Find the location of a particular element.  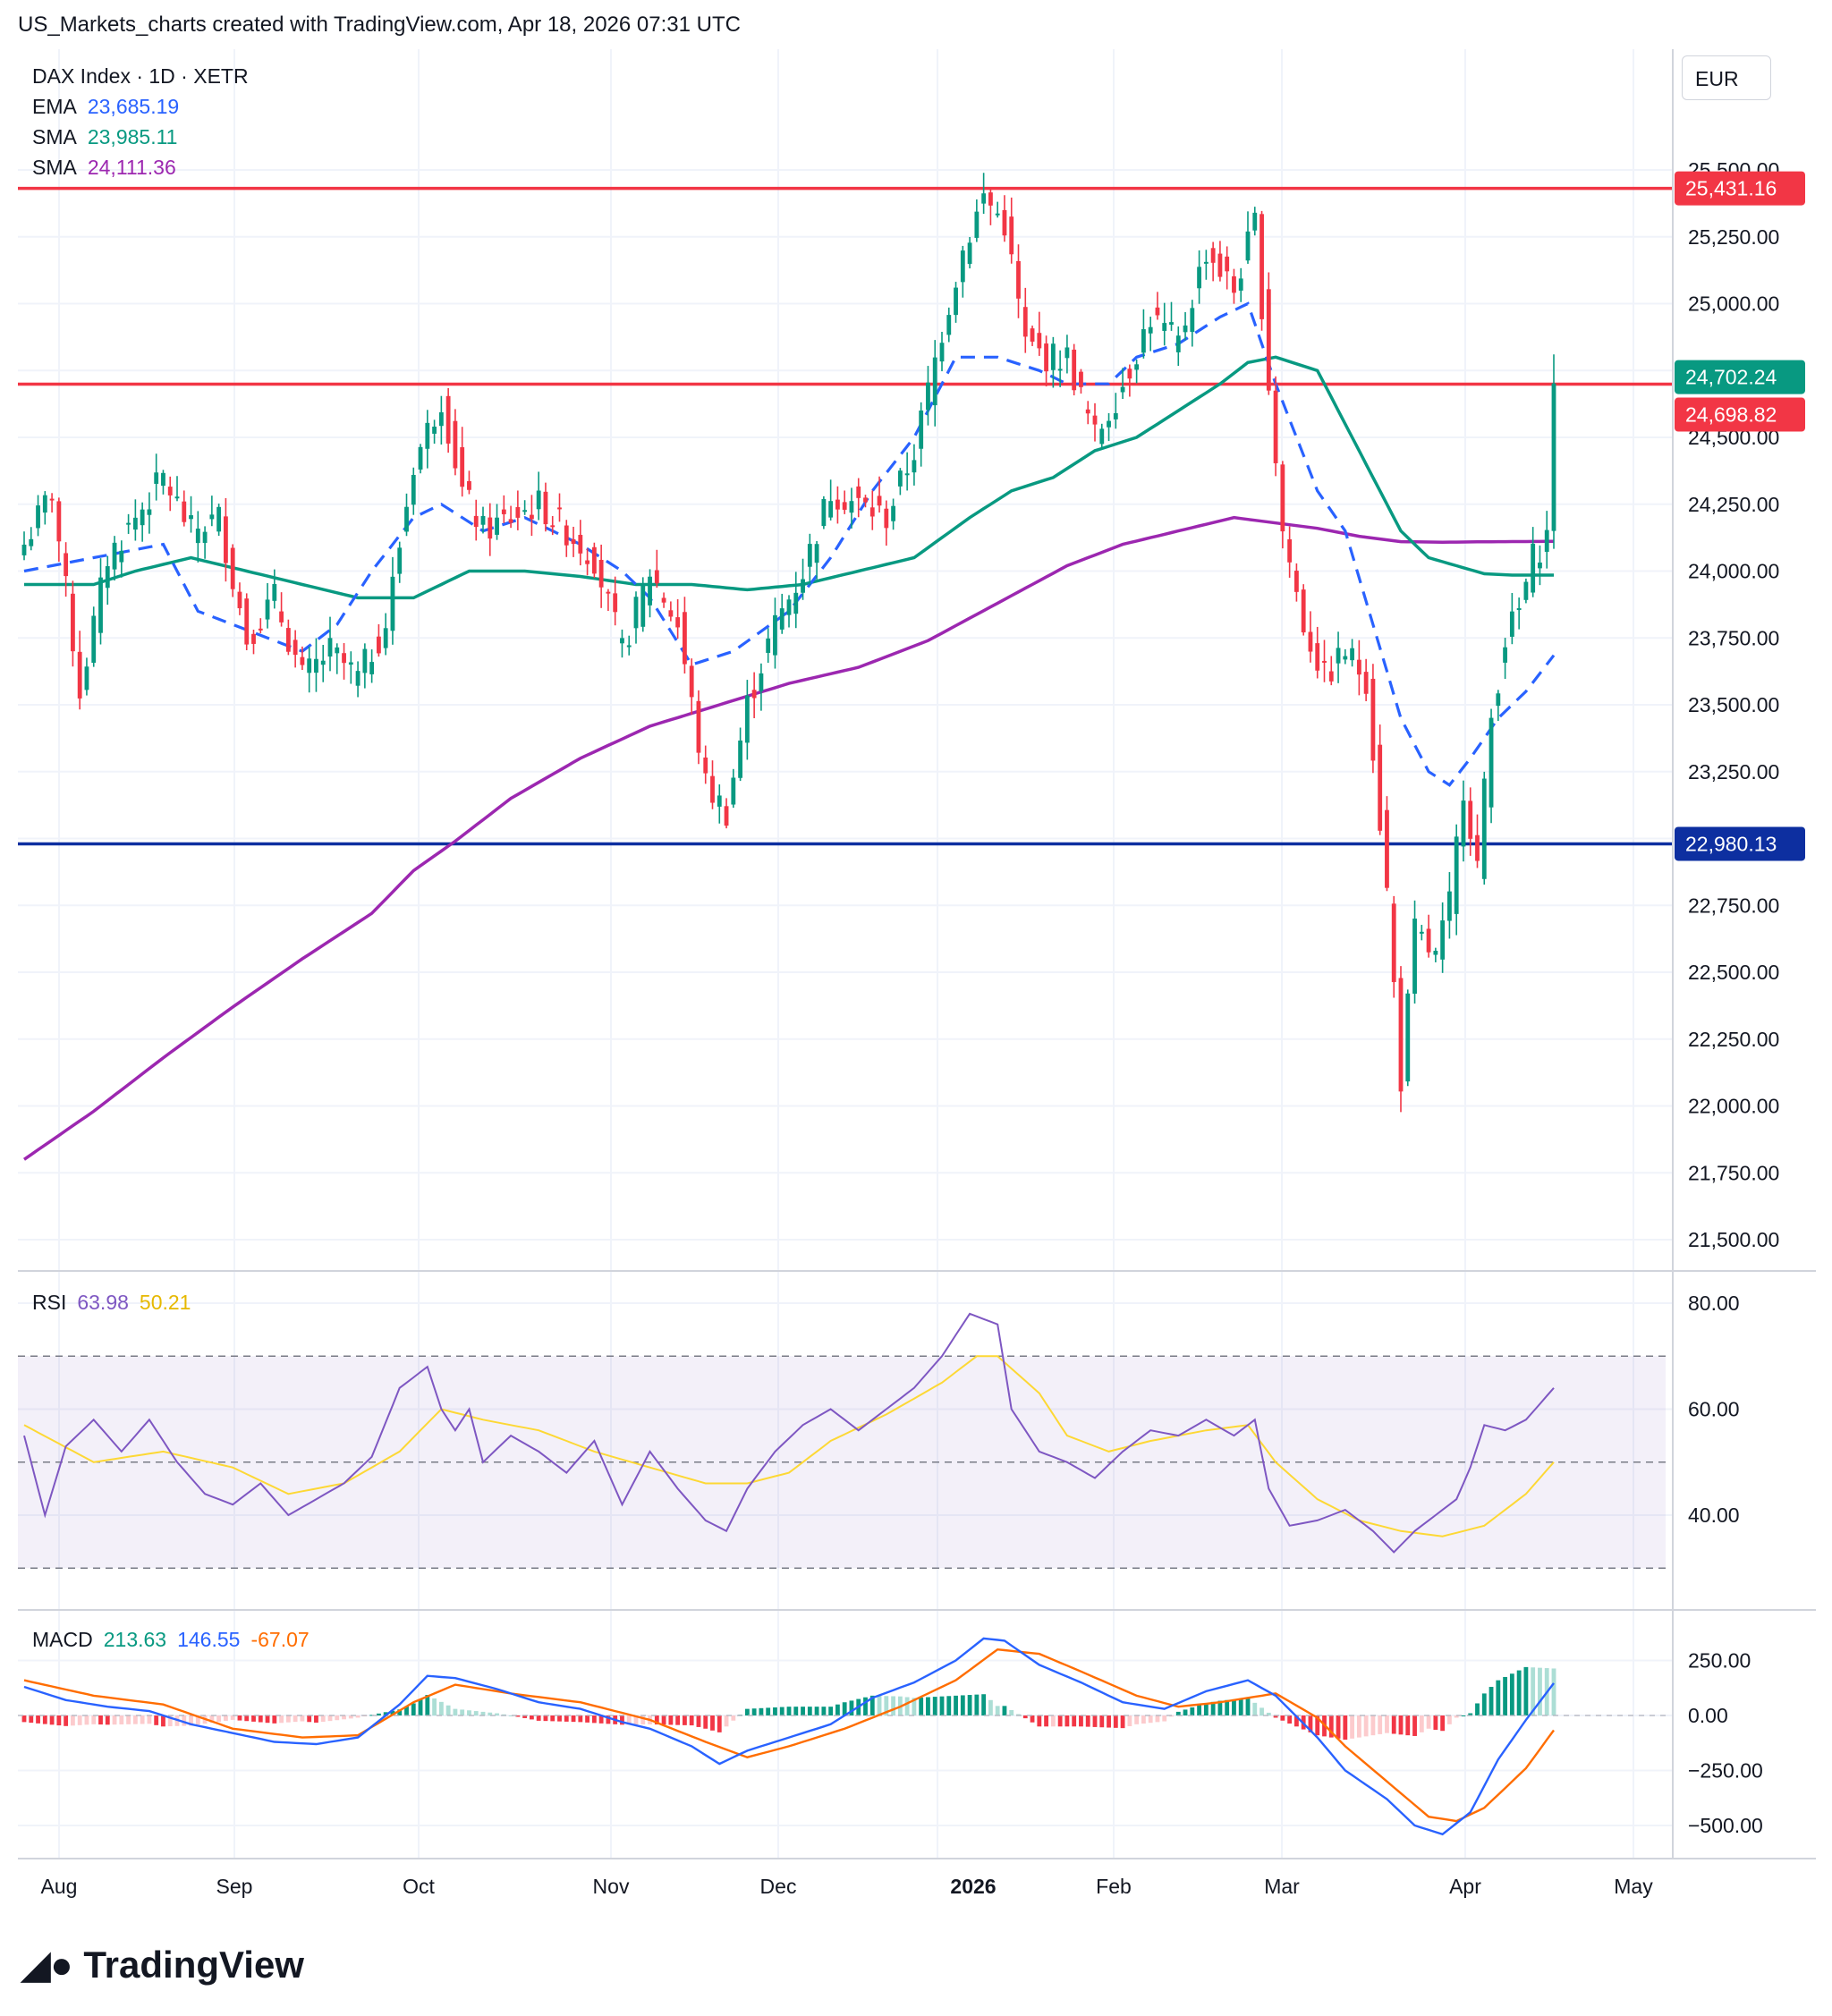

indicator-ema: EMA 23,685.19 is located at coordinates (105, 107).